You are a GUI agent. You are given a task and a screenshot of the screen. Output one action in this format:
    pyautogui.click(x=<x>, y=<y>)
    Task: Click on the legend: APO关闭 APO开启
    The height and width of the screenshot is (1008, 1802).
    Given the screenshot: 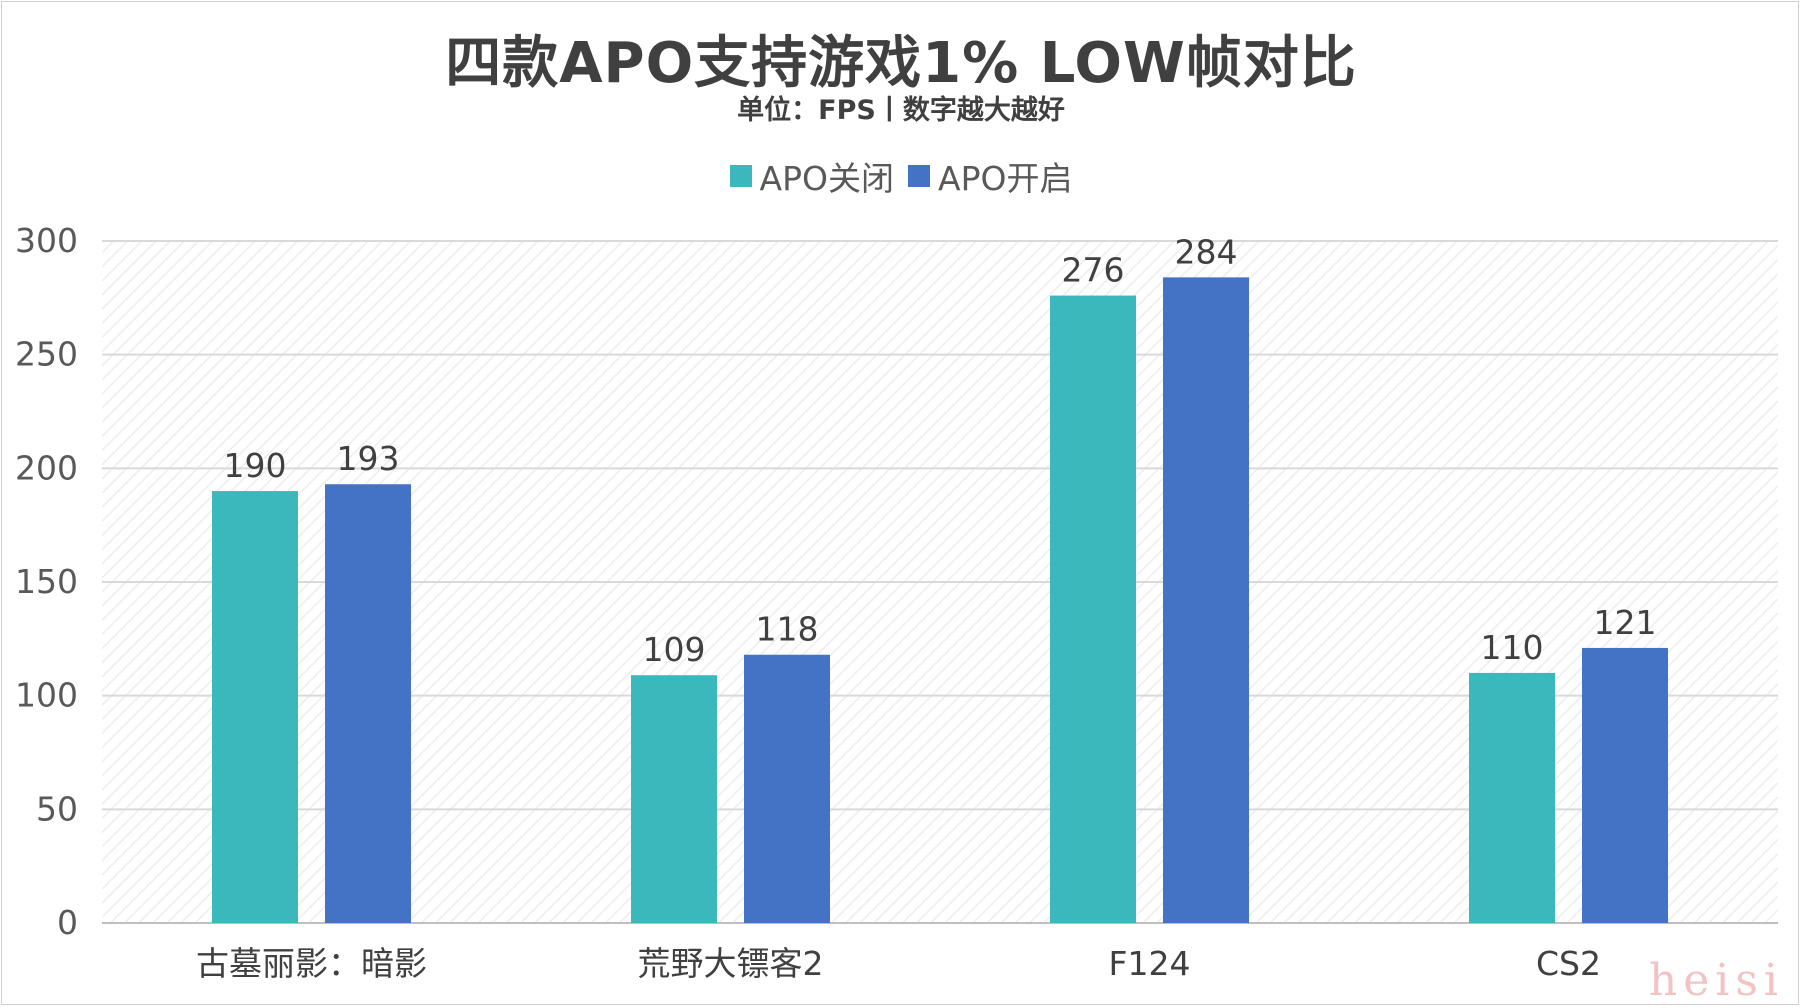 What is the action you would take?
    pyautogui.click(x=901, y=176)
    